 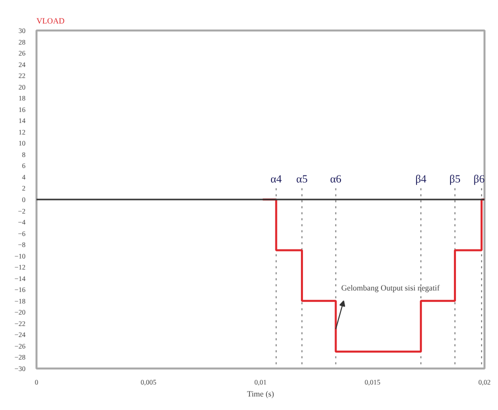 What do you see at coordinates (390, 287) in the screenshot?
I see `annotation: Gelombang Output sisi negatif` at bounding box center [390, 287].